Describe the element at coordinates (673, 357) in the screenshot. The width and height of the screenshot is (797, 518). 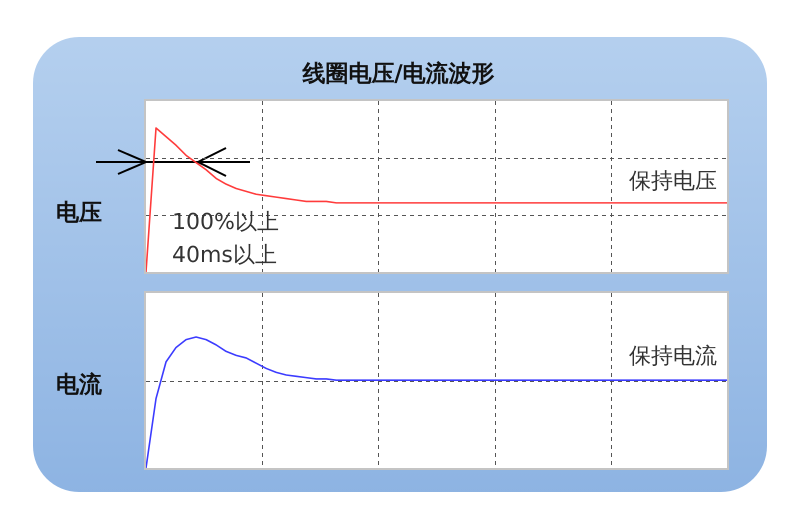
I see `annotation: 保持电流` at that location.